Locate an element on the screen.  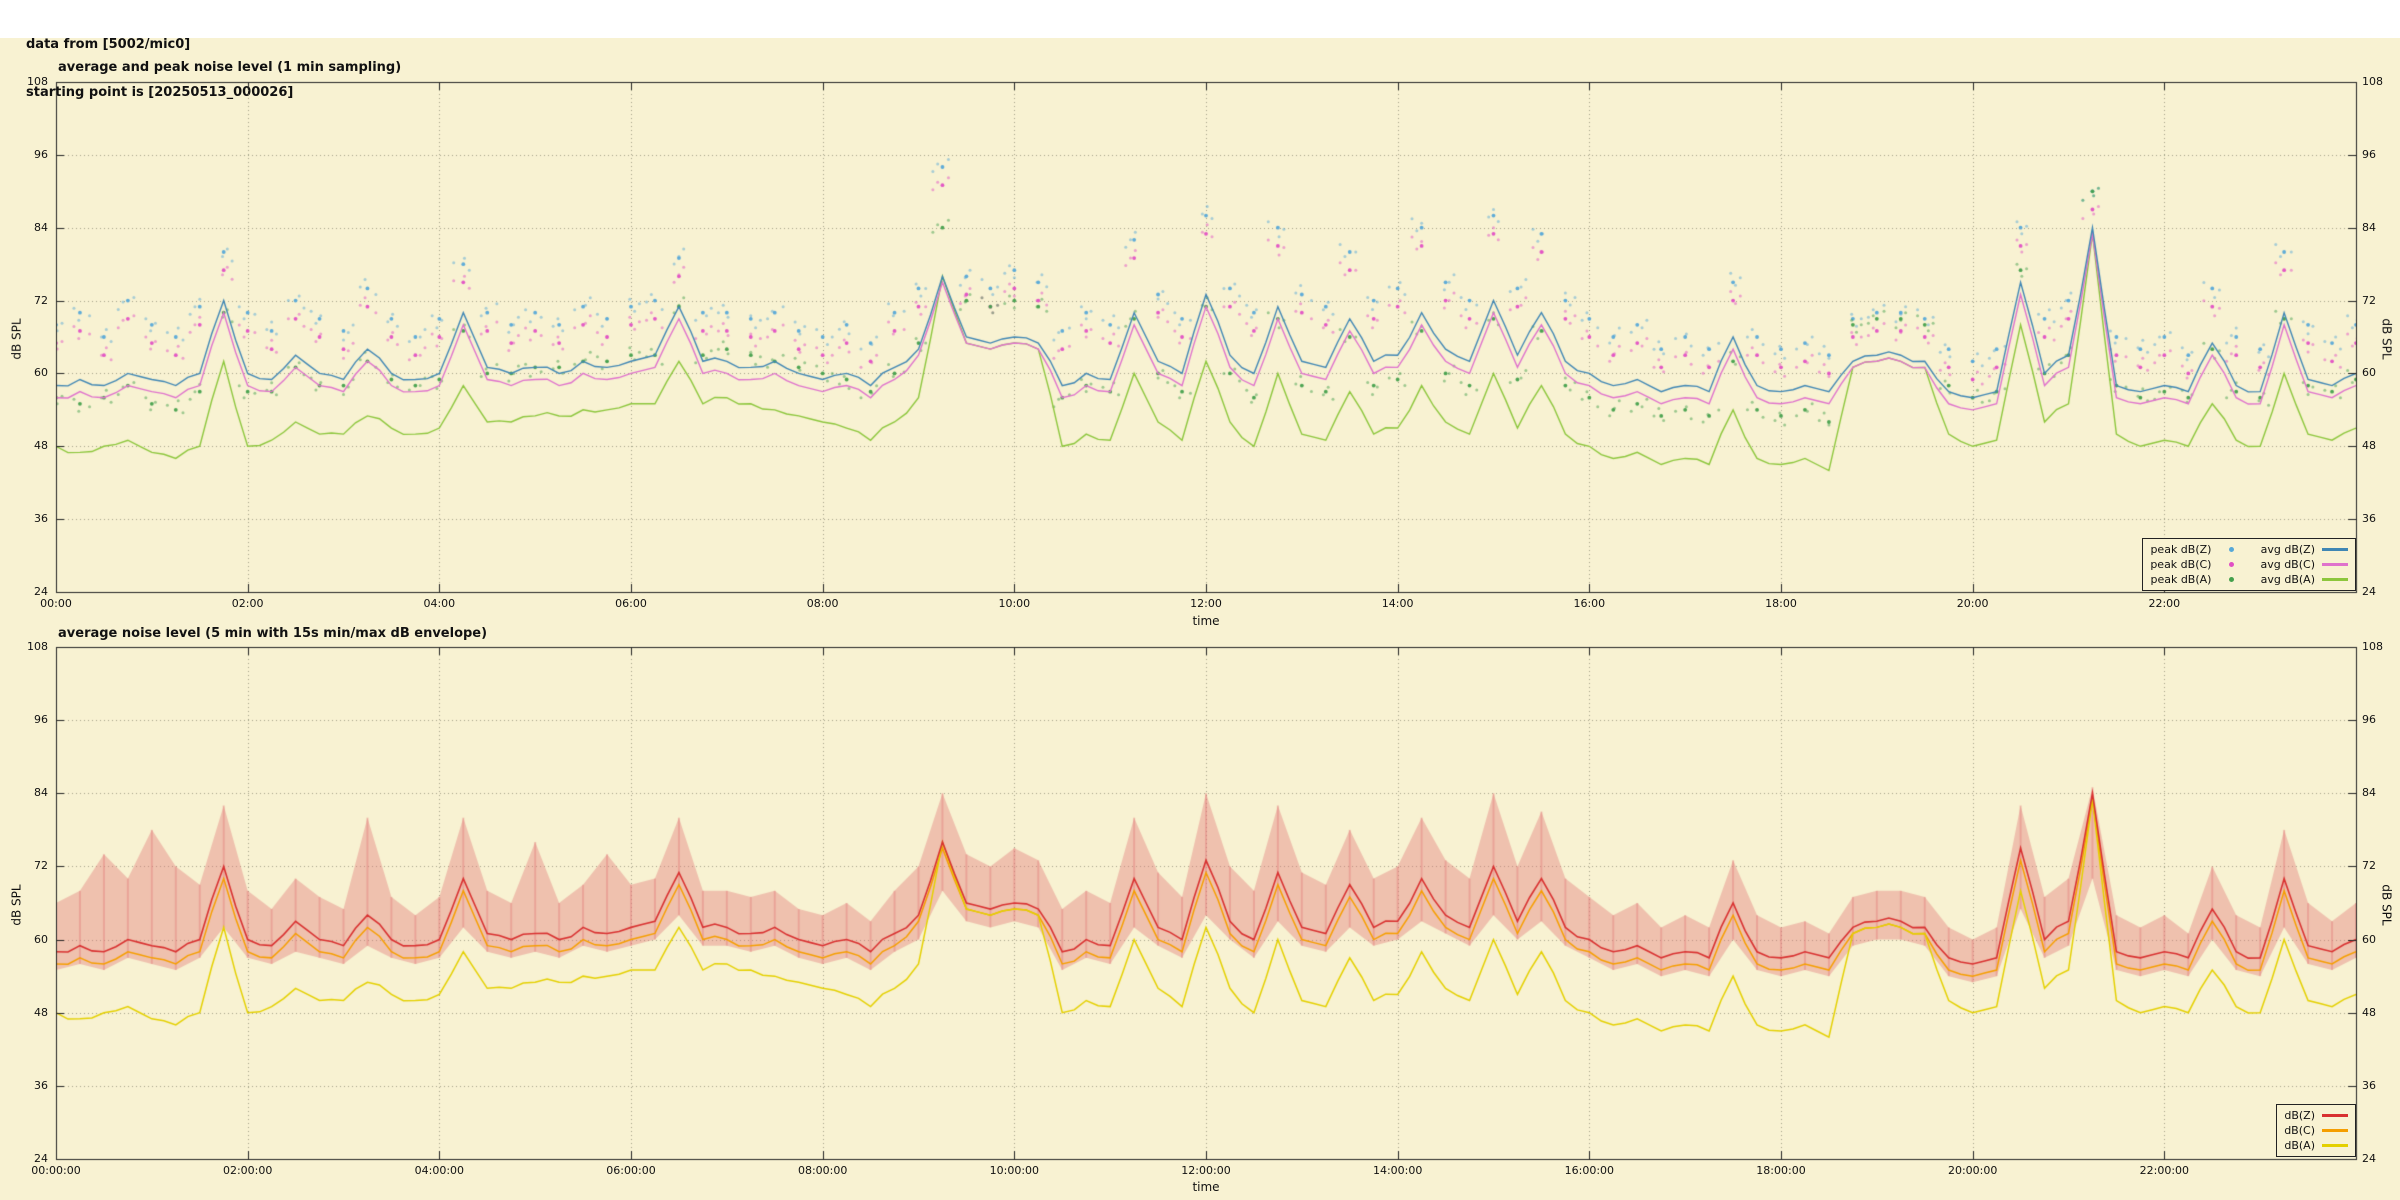
x-tick-label: 16:00:00 is located at coordinates (1589, 1170).